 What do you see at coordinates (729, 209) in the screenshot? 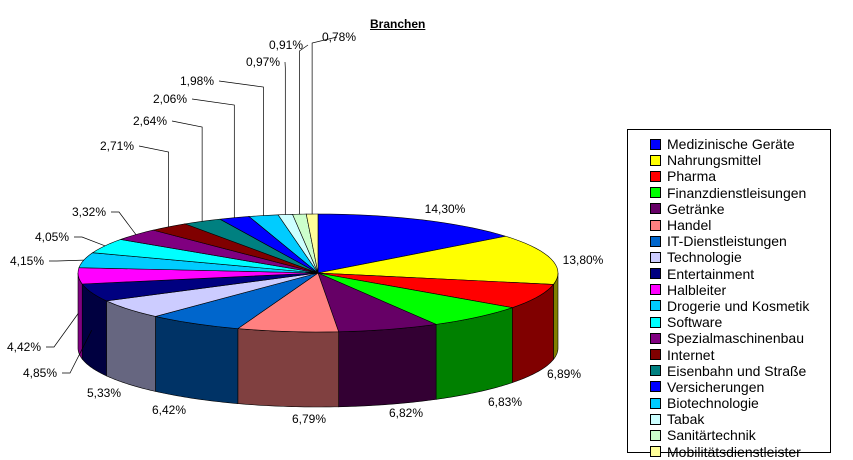
I see `legend-item-5: Getränke` at bounding box center [729, 209].